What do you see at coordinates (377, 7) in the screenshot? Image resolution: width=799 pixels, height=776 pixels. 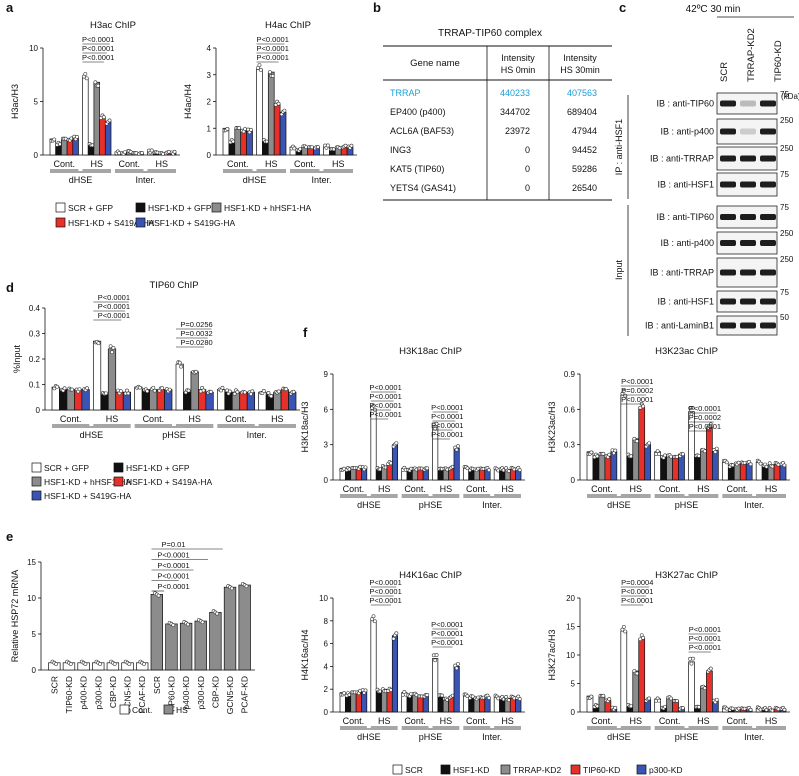 I see `panel-letter-b: b` at bounding box center [377, 7].